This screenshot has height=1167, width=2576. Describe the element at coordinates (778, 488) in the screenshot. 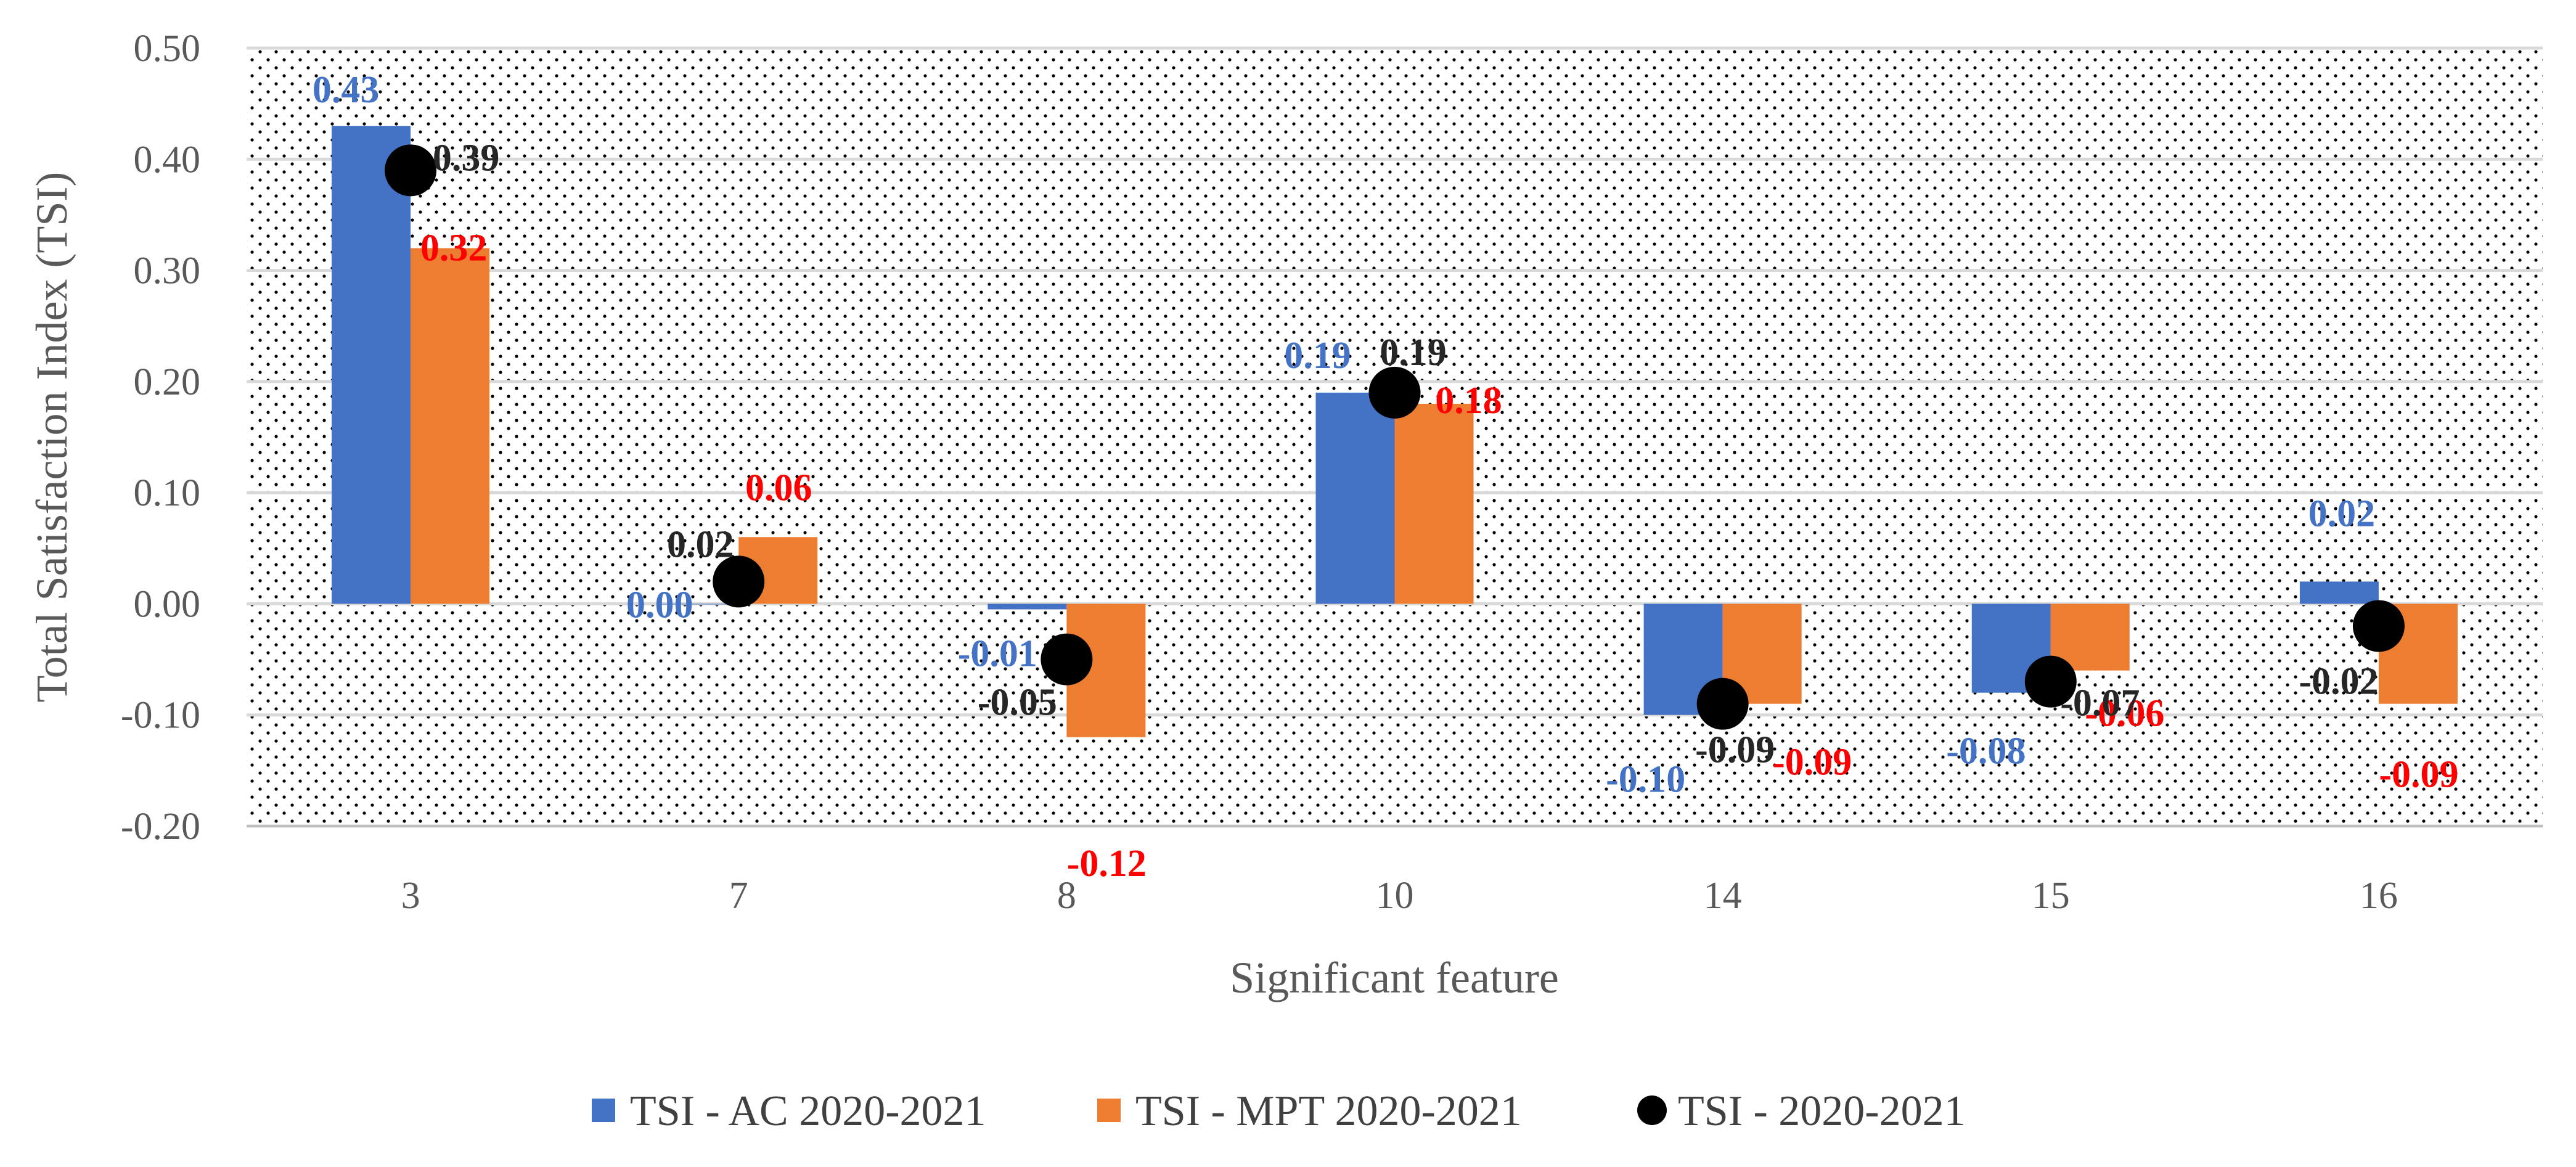

I see `data-label: 0.06` at that location.